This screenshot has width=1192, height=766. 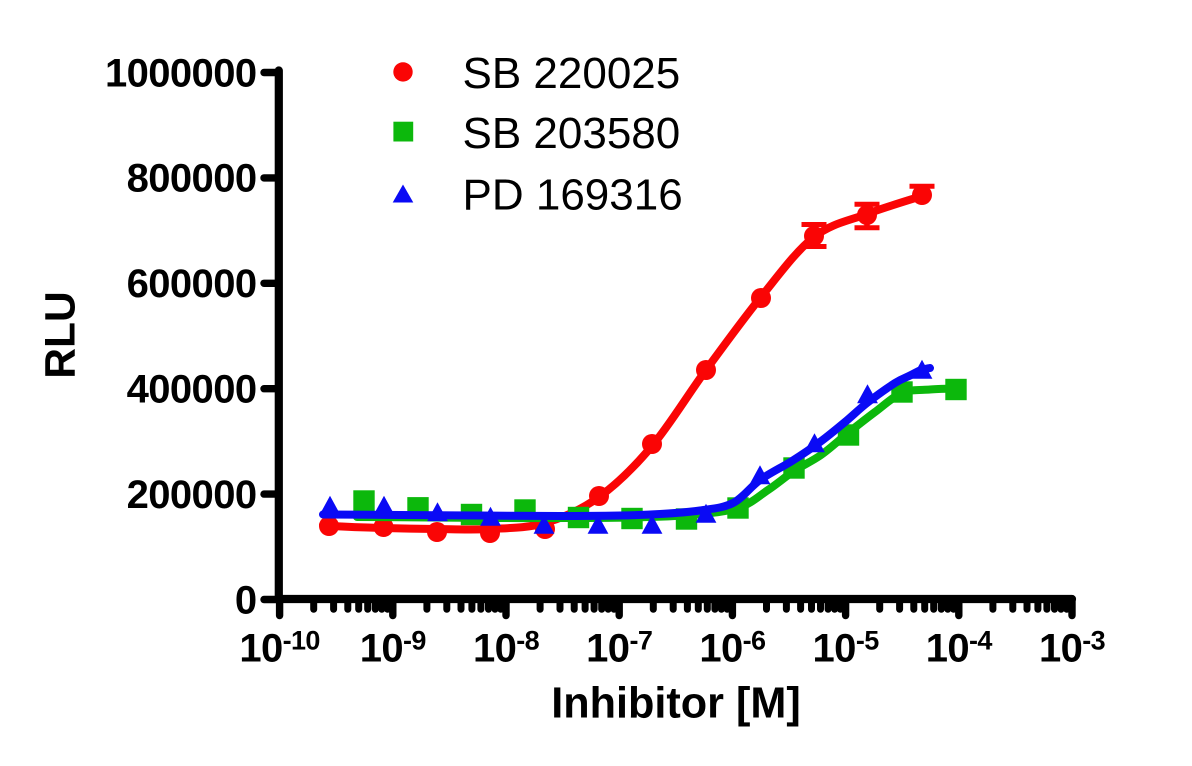 I want to click on svg-text: RLU, so click(x=61, y=334).